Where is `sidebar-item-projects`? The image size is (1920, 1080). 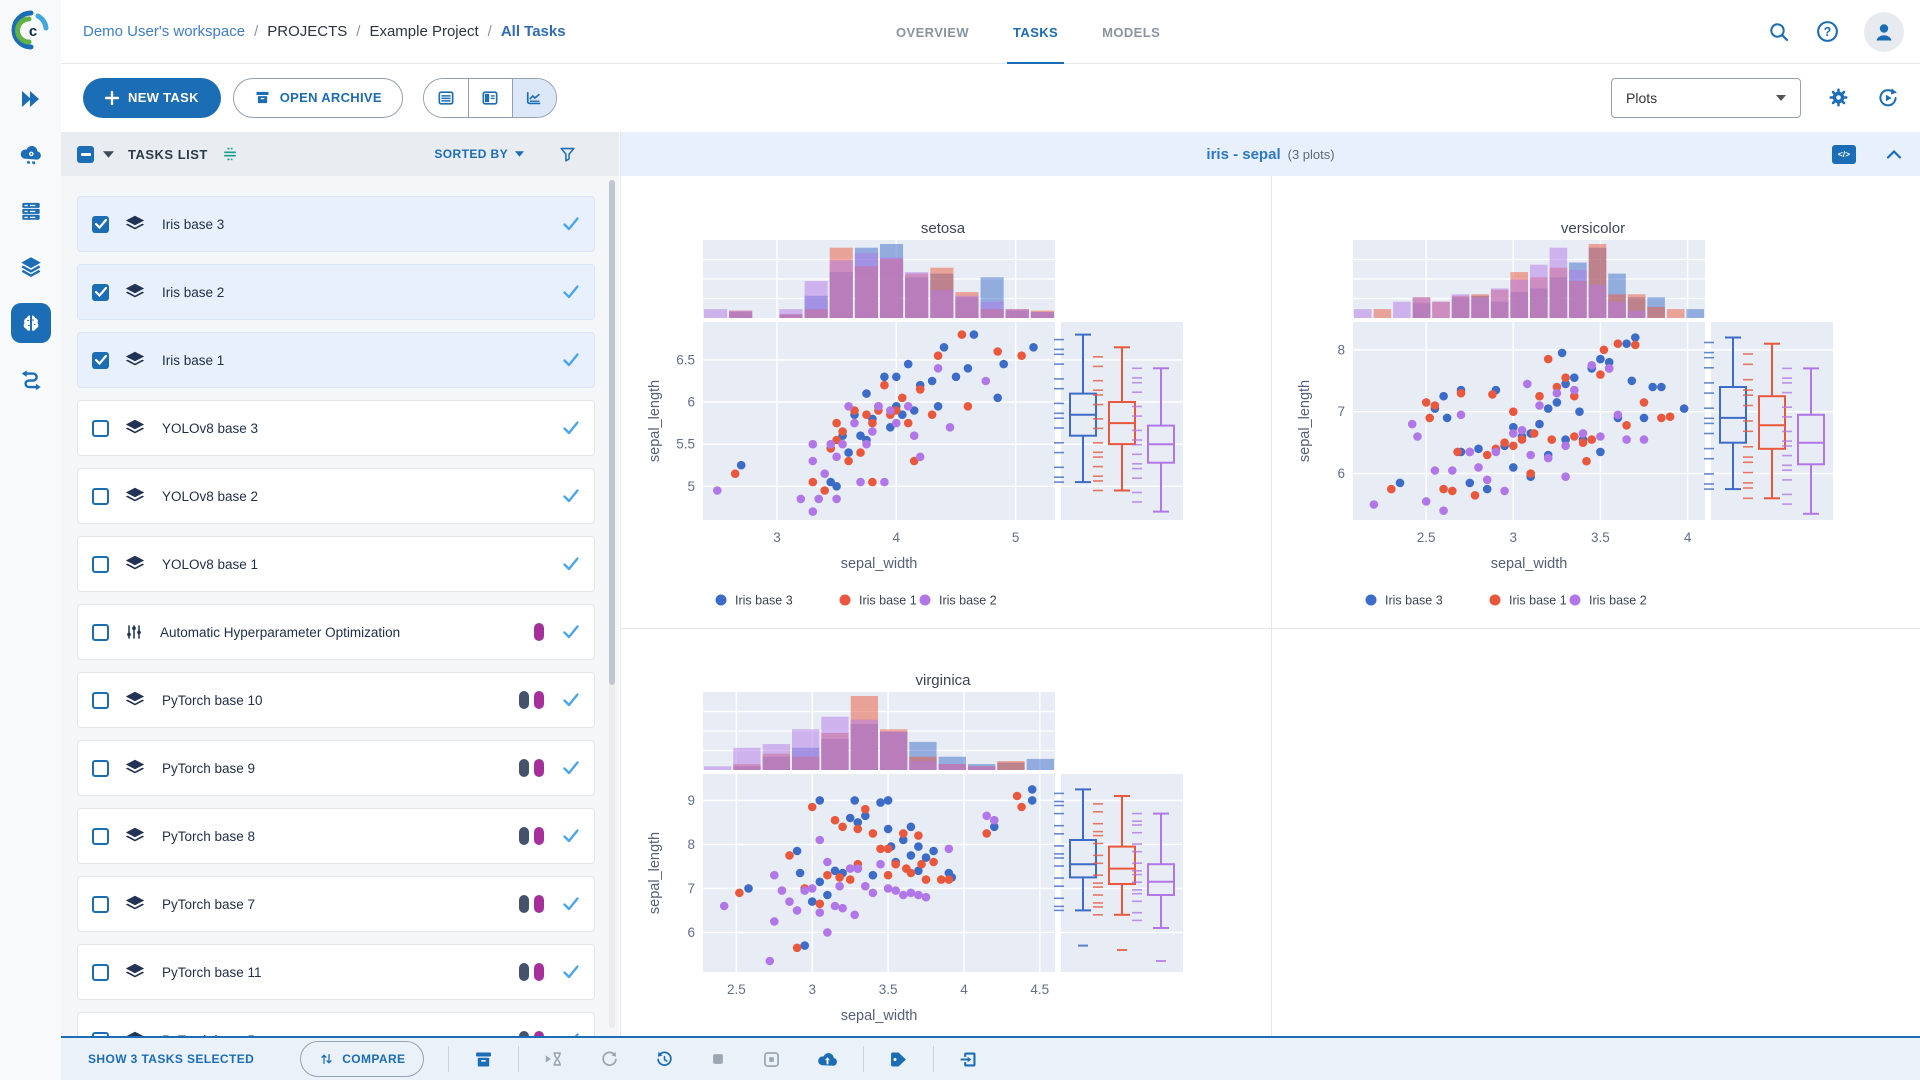 sidebar-item-projects is located at coordinates (31, 323).